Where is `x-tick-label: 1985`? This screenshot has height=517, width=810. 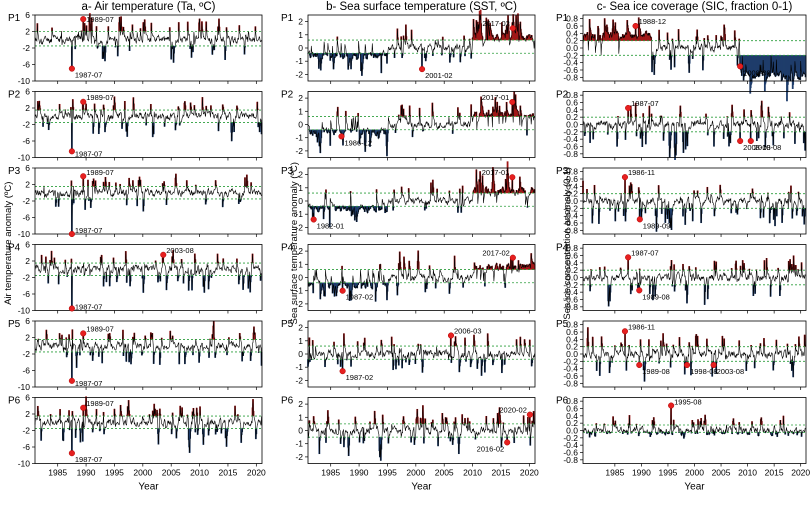 x-tick-label: 1985 is located at coordinates (614, 473).